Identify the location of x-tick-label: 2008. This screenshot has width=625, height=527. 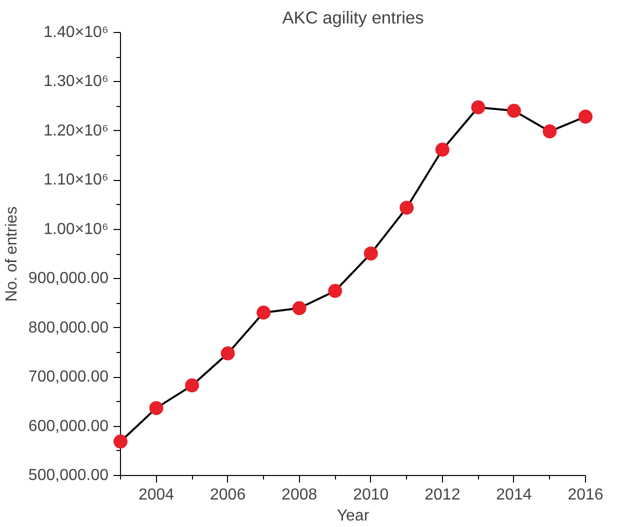
(300, 495).